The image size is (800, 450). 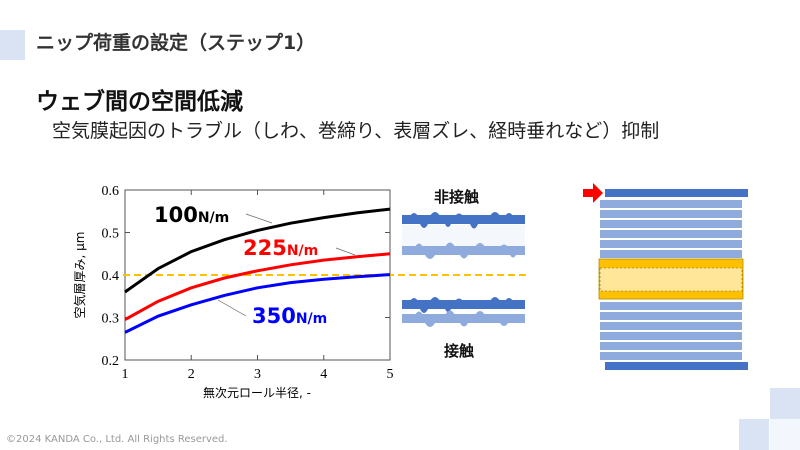 I want to click on x-tick-label: 5, so click(x=390, y=374).